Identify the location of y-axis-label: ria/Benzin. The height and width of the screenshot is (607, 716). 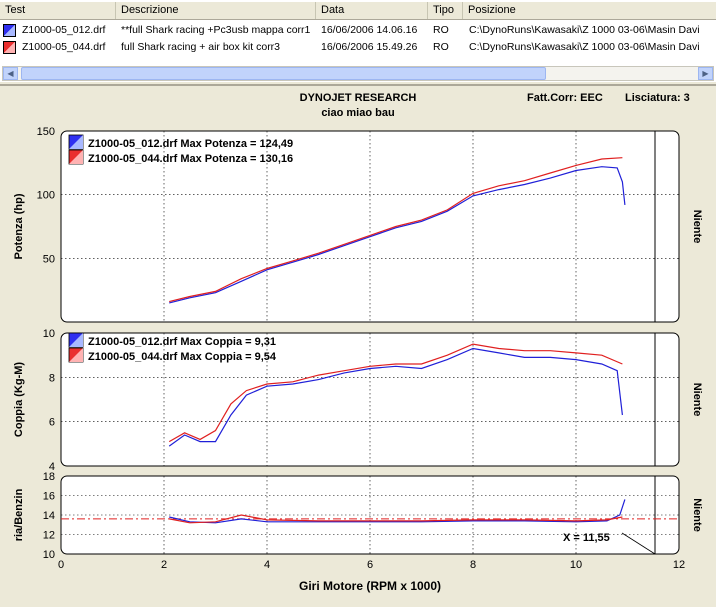
(19, 514).